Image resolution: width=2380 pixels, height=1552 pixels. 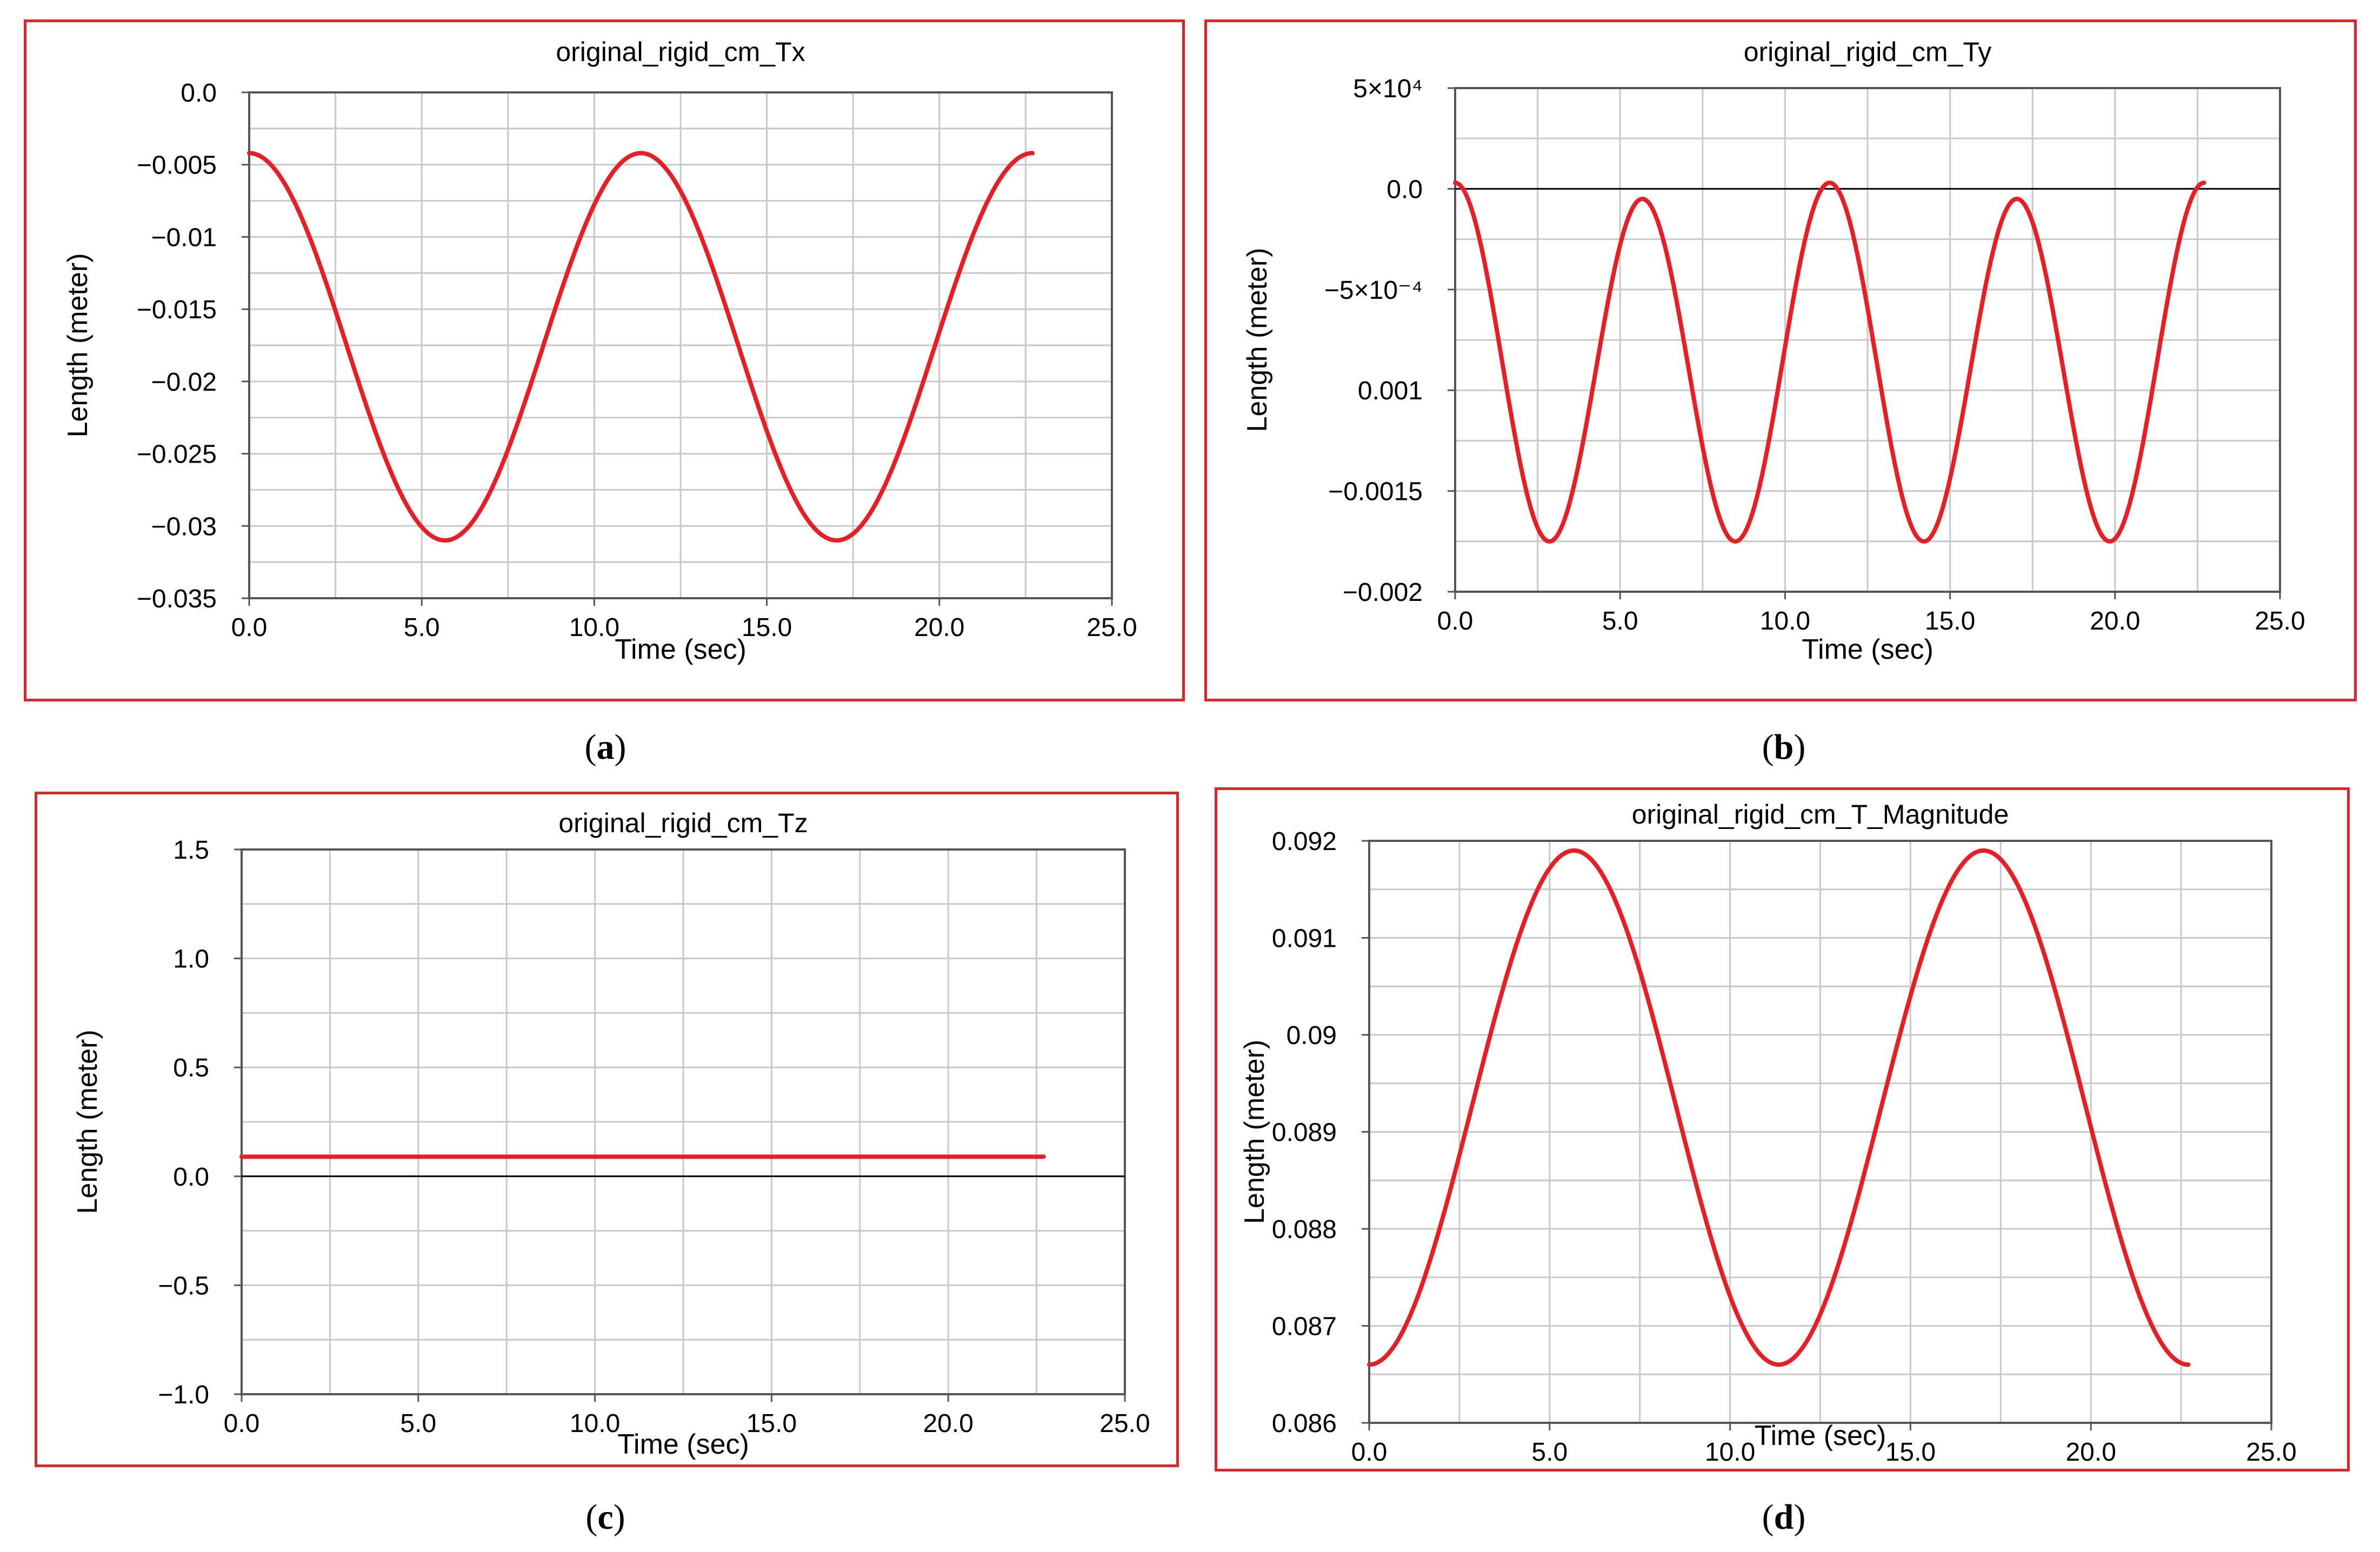 I want to click on chart-title: original_rigid_cm_Tx, so click(x=680, y=52).